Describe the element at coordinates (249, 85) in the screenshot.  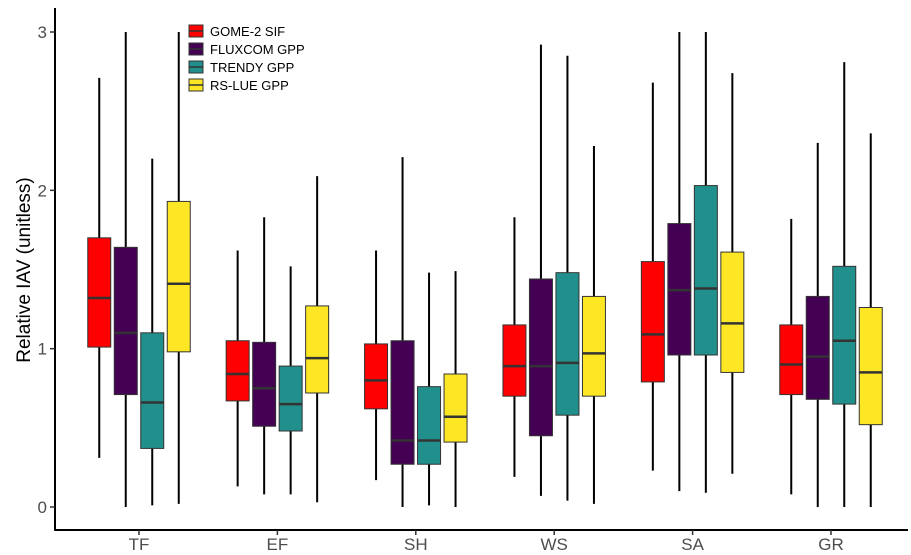
I see `legend-label: RS-LUE GPP` at that location.